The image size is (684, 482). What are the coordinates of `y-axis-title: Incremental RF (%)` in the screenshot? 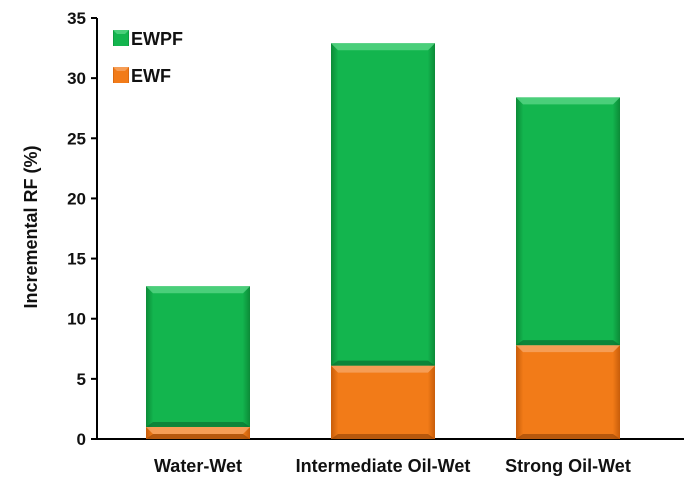 It's located at (31, 226).